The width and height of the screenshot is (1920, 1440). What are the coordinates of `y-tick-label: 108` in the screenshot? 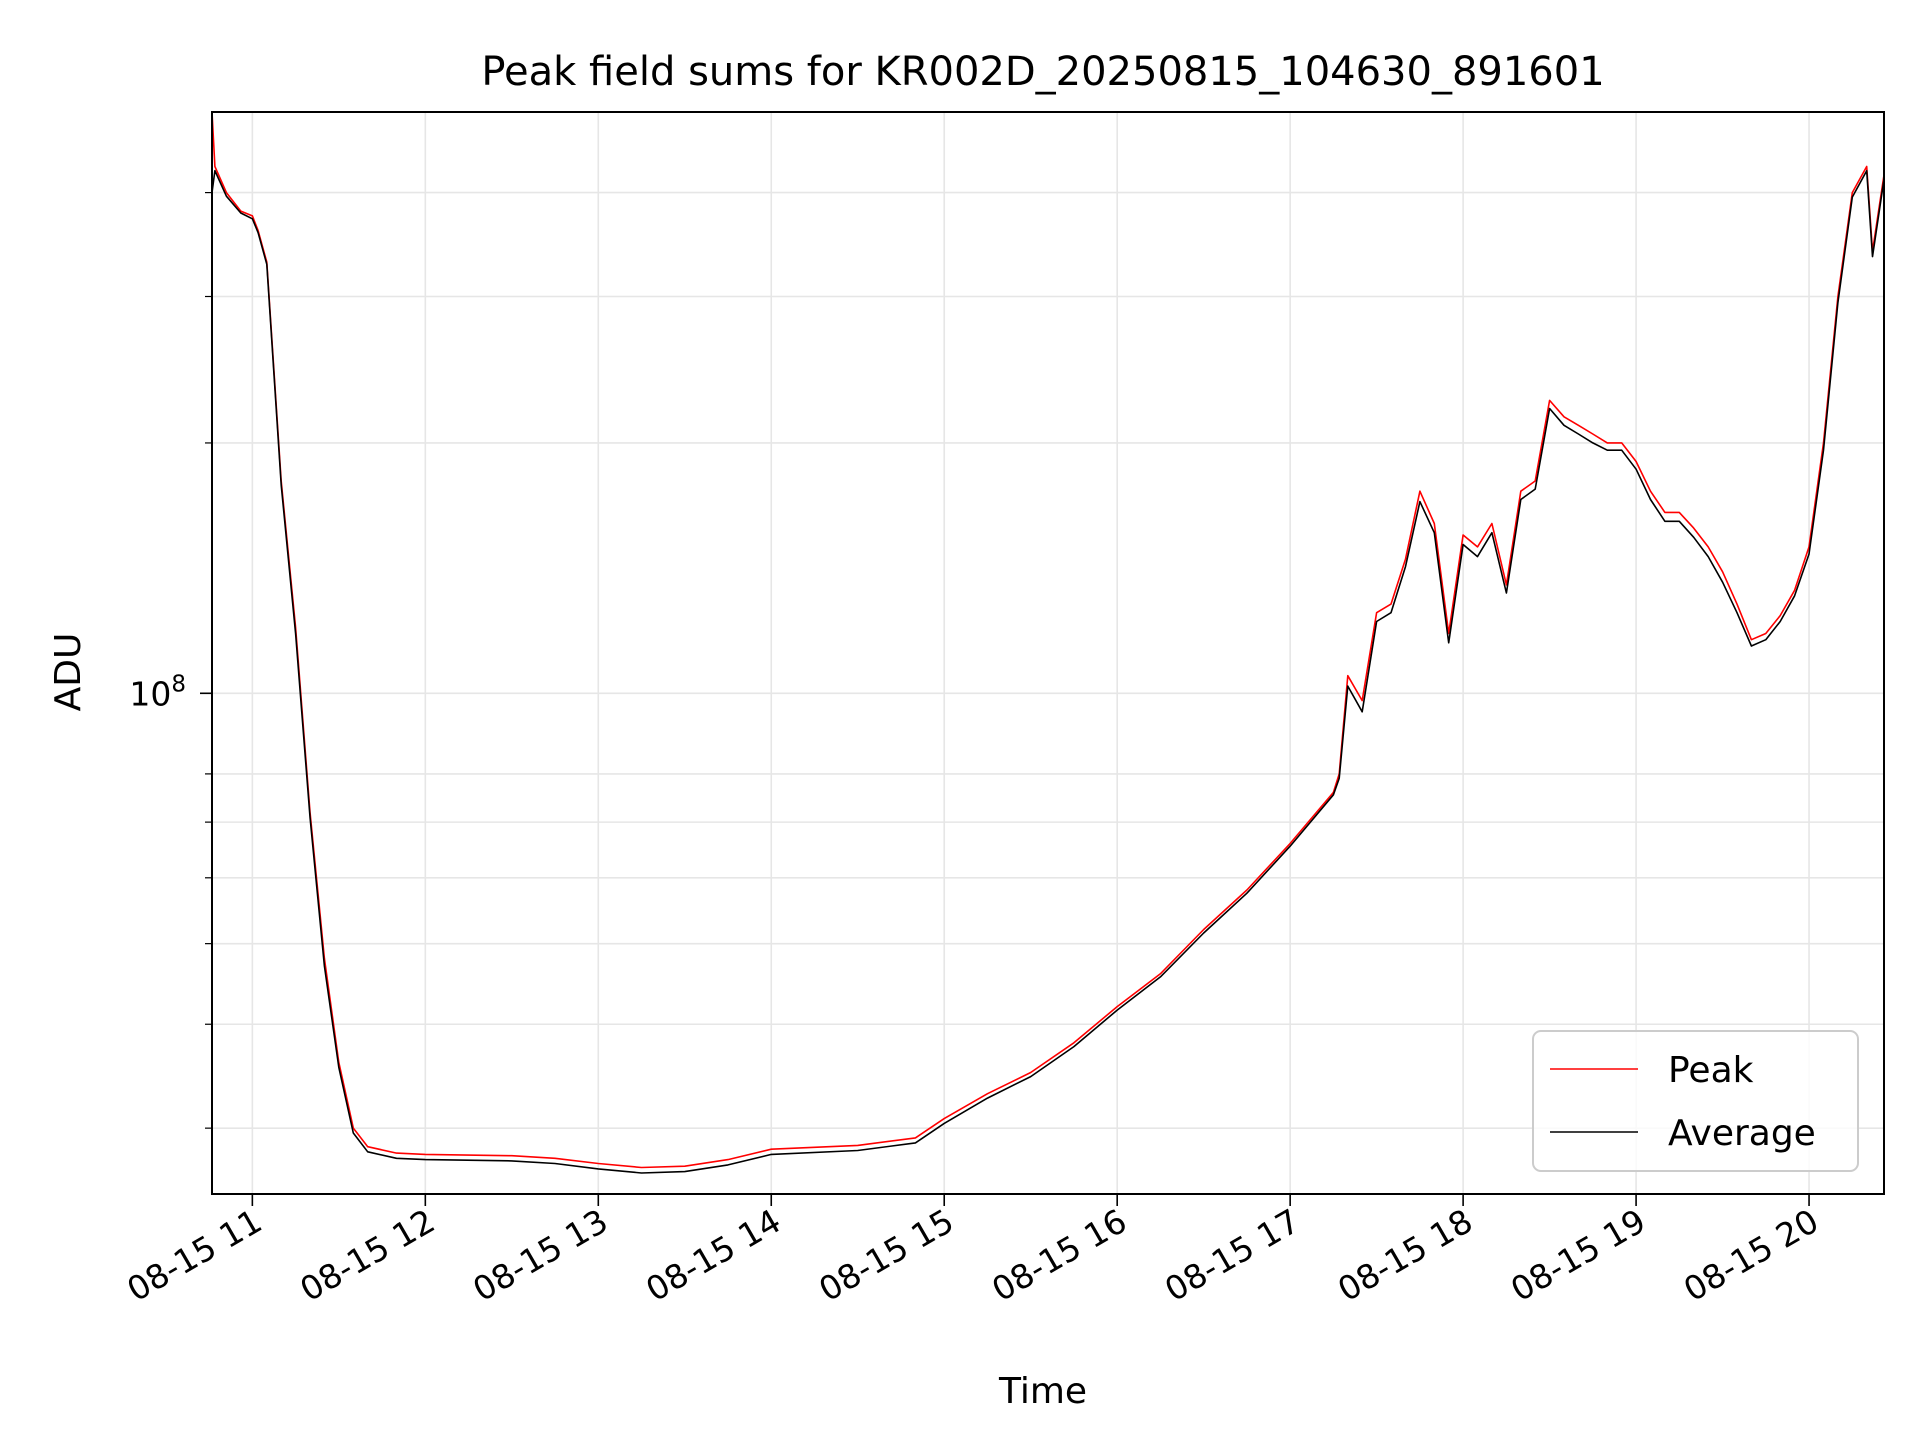 It's located at (157, 692).